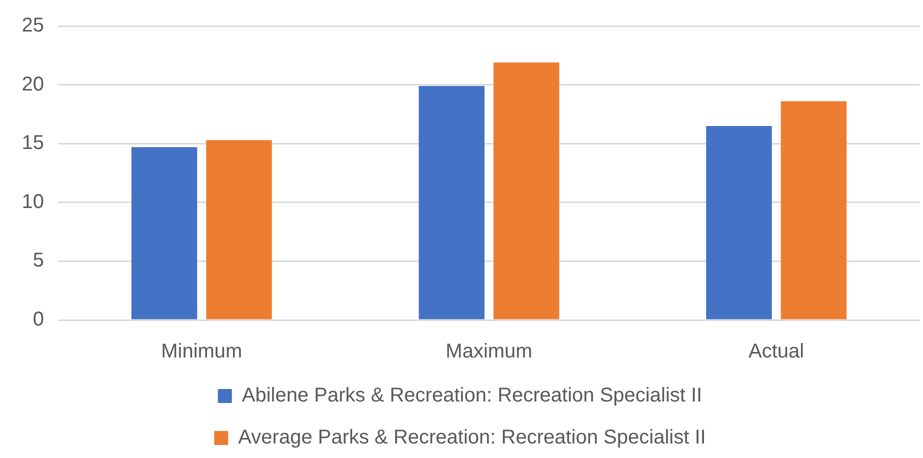 This screenshot has height=458, width=923. What do you see at coordinates (33, 143) in the screenshot?
I see `y-tick-label: 15` at bounding box center [33, 143].